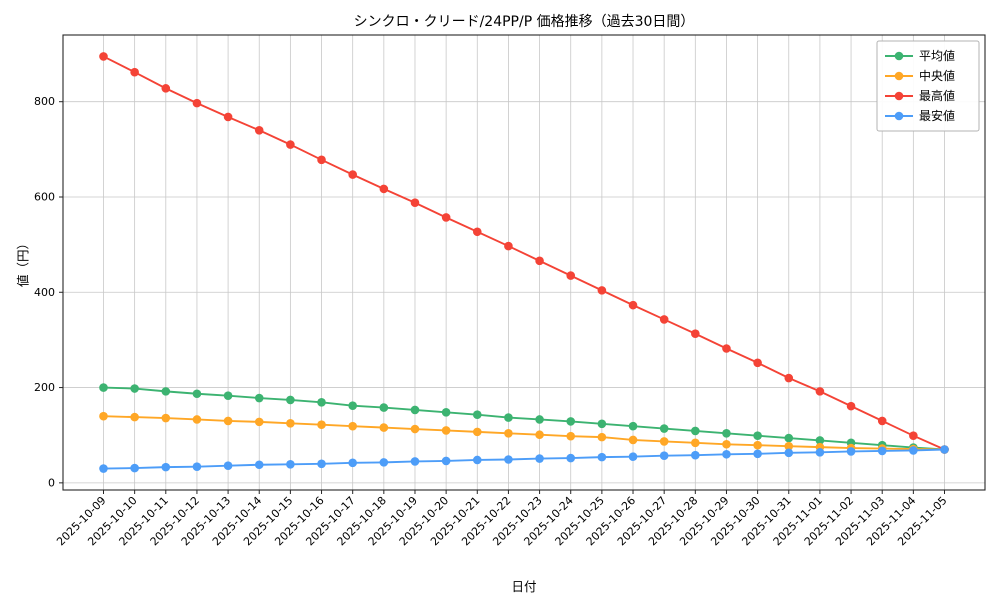  Describe the element at coordinates (920, 75) in the screenshot. I see `legend-item-中央値: 中央値` at that location.